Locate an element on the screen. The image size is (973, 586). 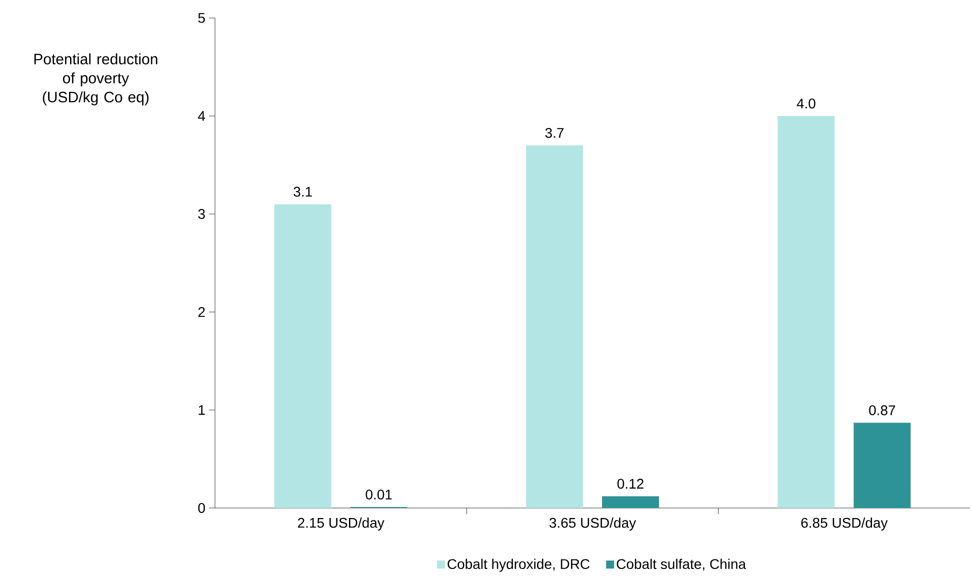
x-tick-label: 2.15 USD/day is located at coordinates (341, 524).